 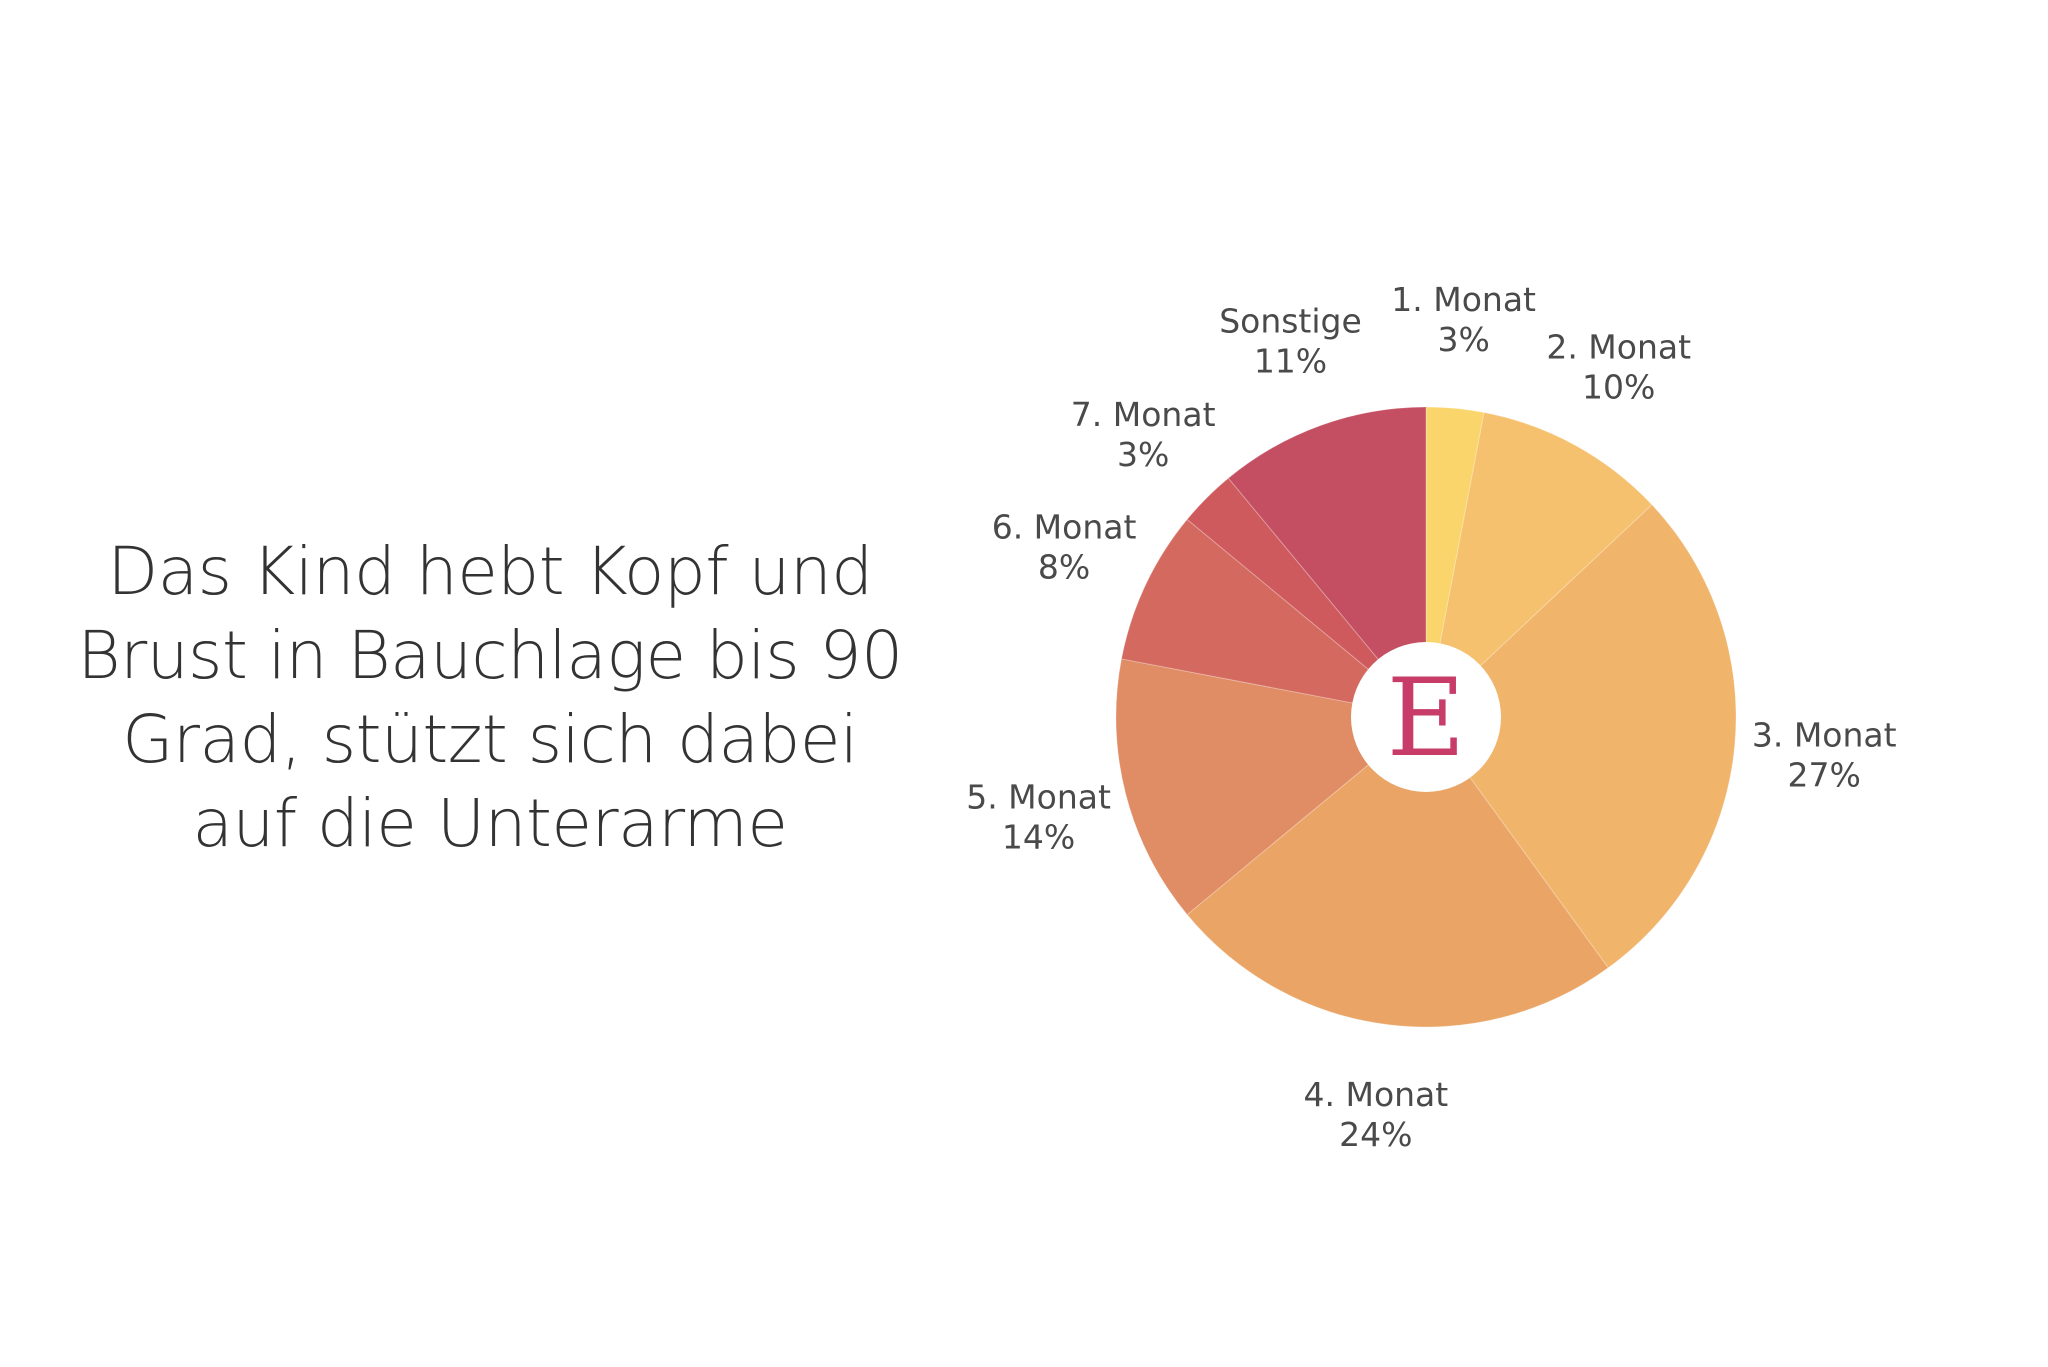 I want to click on slice-label-1: 1. Monat 3%, so click(x=1463, y=319).